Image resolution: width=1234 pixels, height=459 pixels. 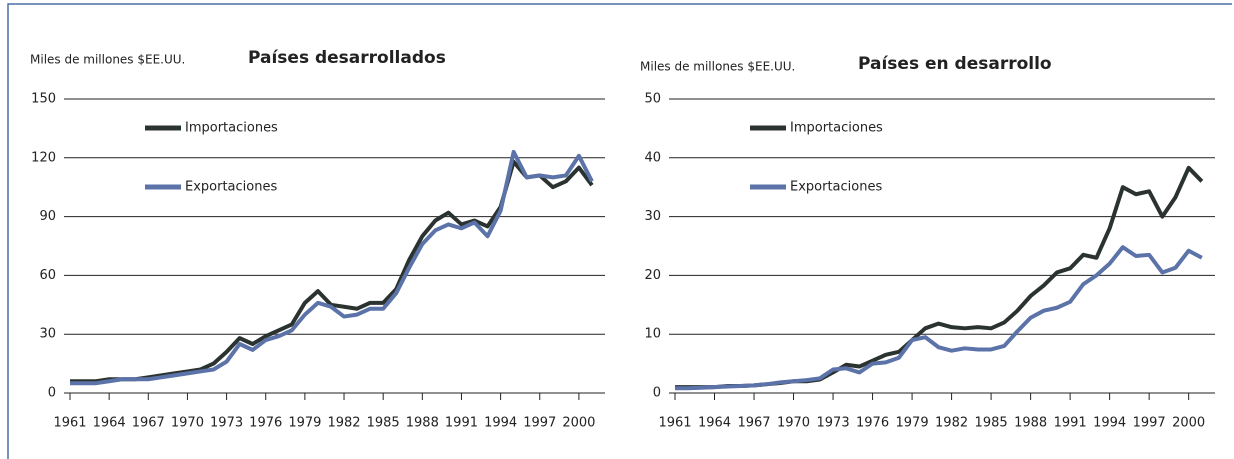 What do you see at coordinates (43, 157) in the screenshot?
I see `y-tick-label: 120` at bounding box center [43, 157].